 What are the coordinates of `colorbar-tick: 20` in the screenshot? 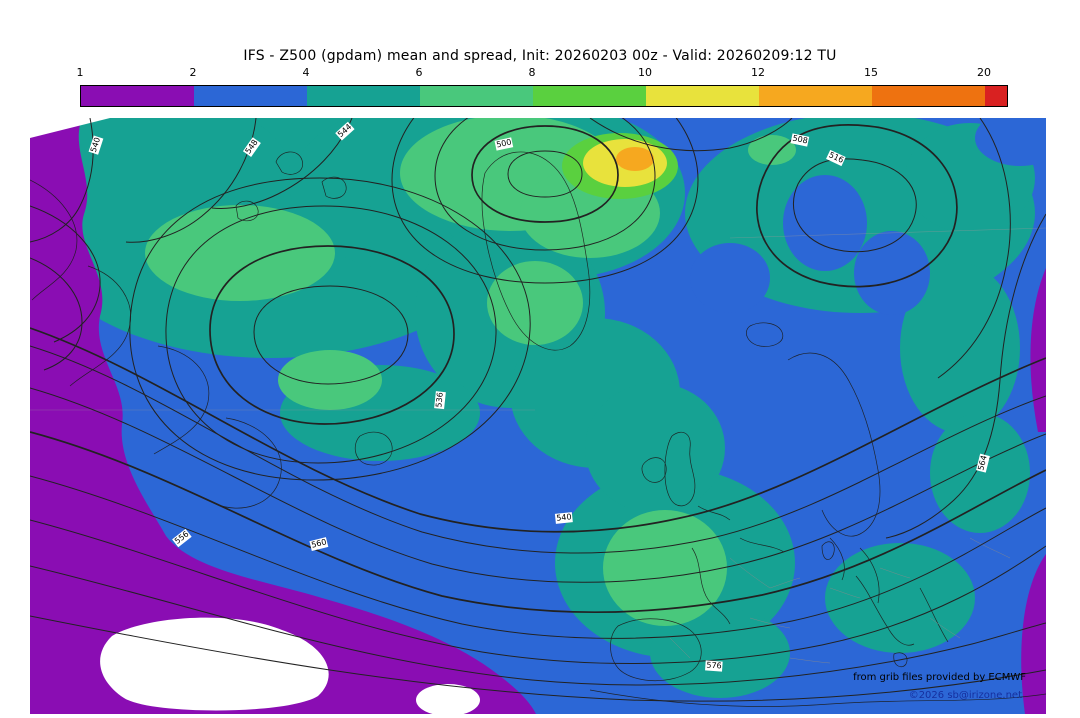 It's located at (984, 72).